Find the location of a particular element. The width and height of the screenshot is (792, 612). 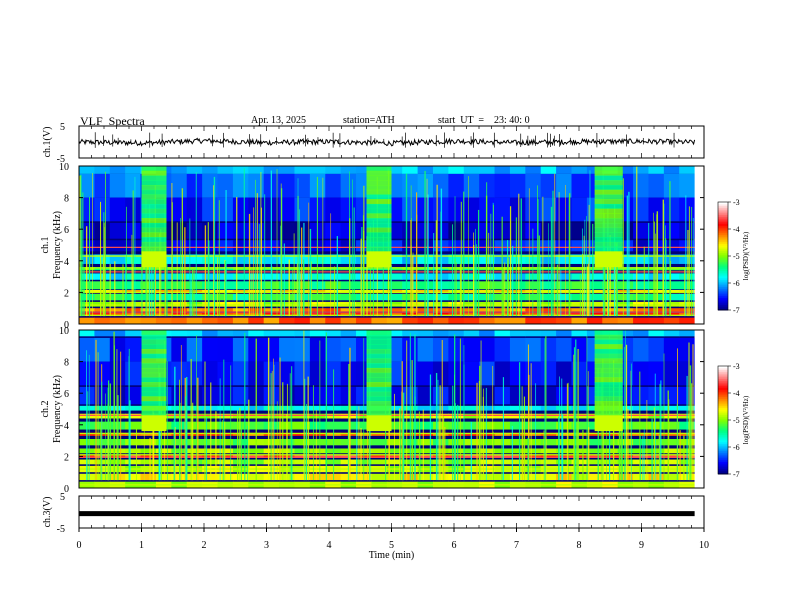

x-tick-label: 2 is located at coordinates (204, 545).